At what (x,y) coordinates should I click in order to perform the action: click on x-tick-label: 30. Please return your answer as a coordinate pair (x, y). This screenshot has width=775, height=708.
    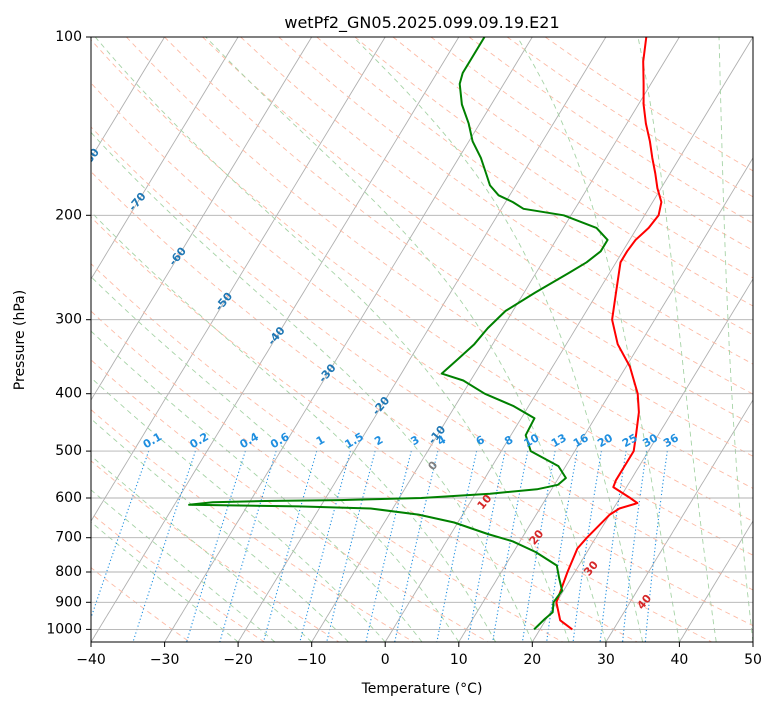
    Looking at the image, I should click on (606, 660).